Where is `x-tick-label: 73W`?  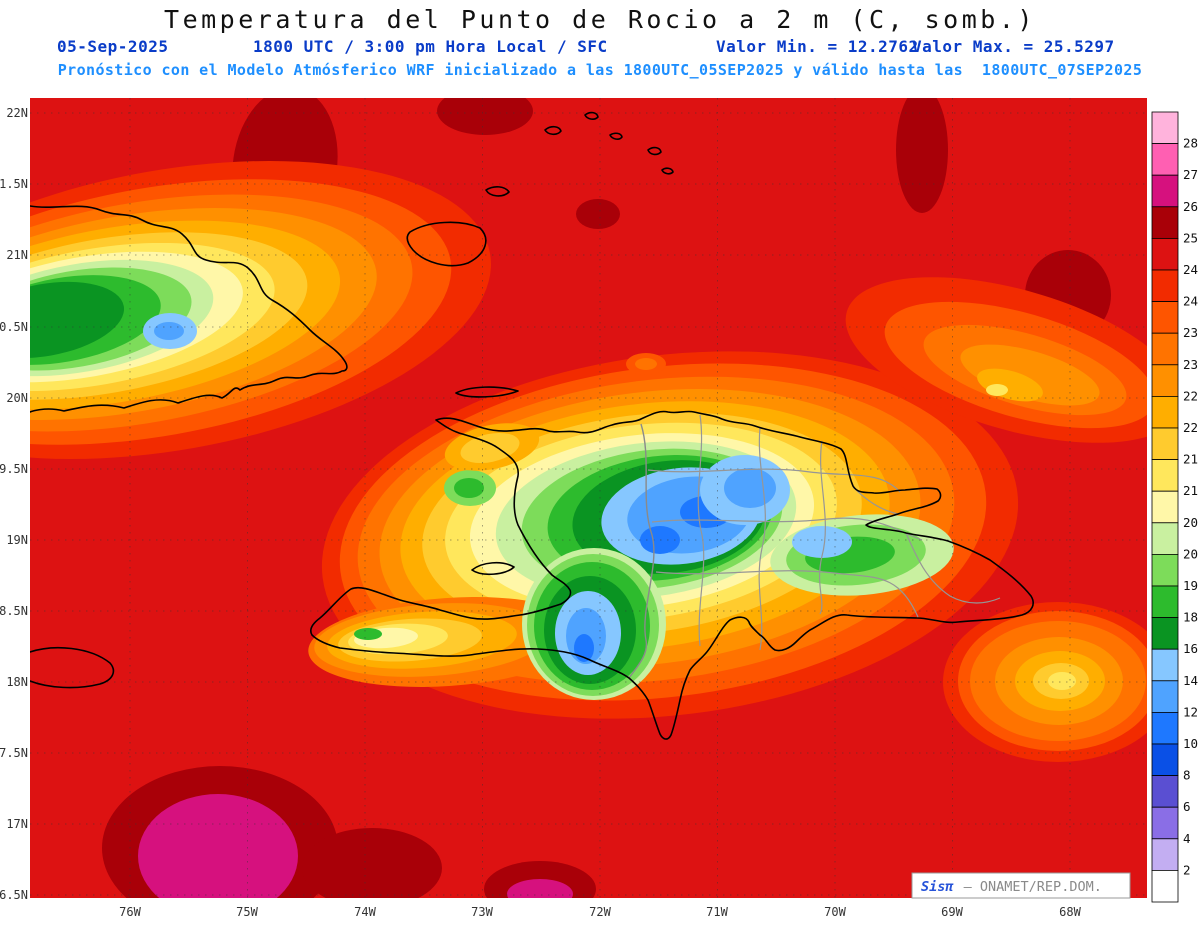
x-tick-label: 73W is located at coordinates (482, 912).